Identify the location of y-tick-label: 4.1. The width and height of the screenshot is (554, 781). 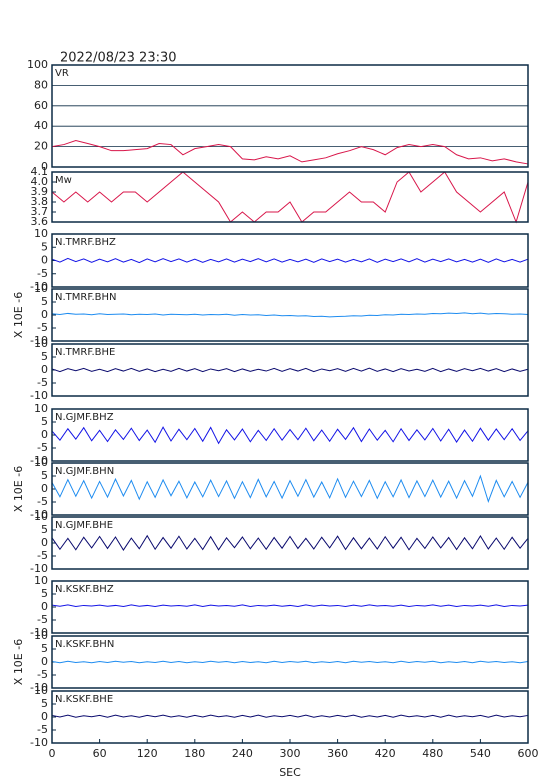
(40, 171).